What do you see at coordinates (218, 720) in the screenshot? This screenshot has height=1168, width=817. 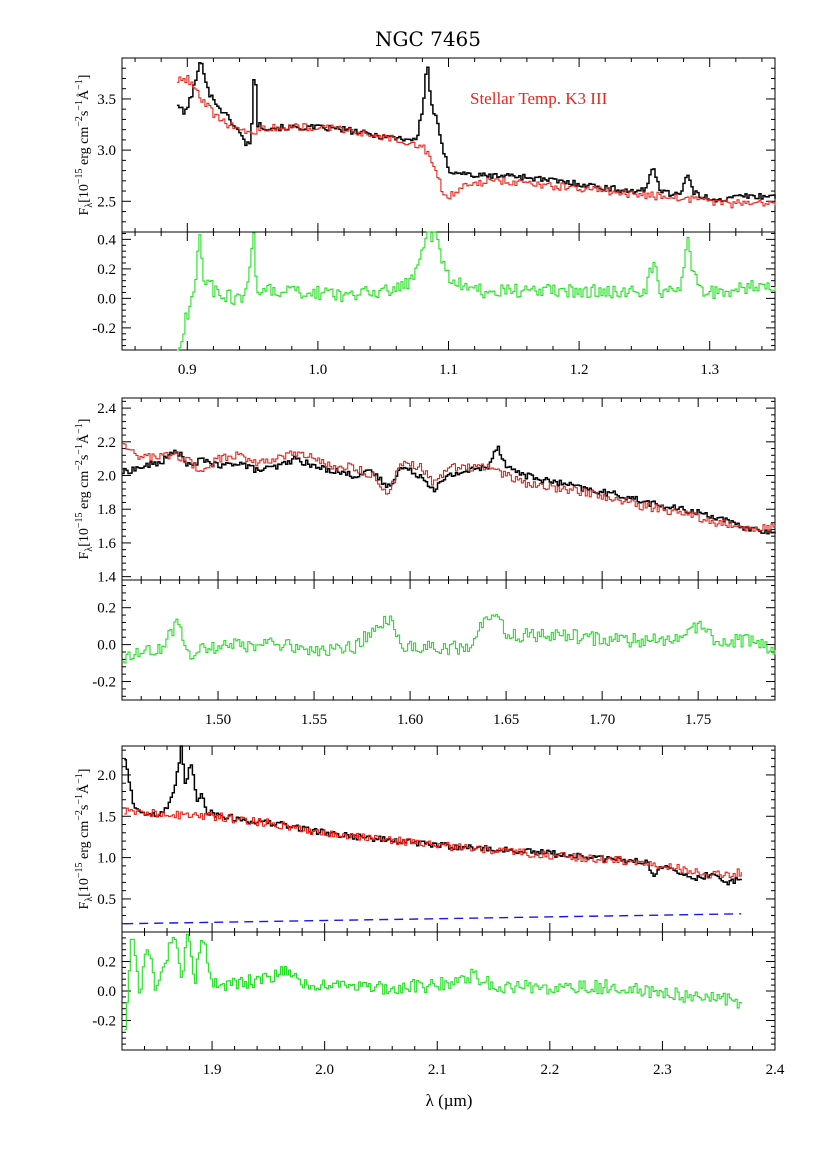 I see `x-tick-label: 1.50` at bounding box center [218, 720].